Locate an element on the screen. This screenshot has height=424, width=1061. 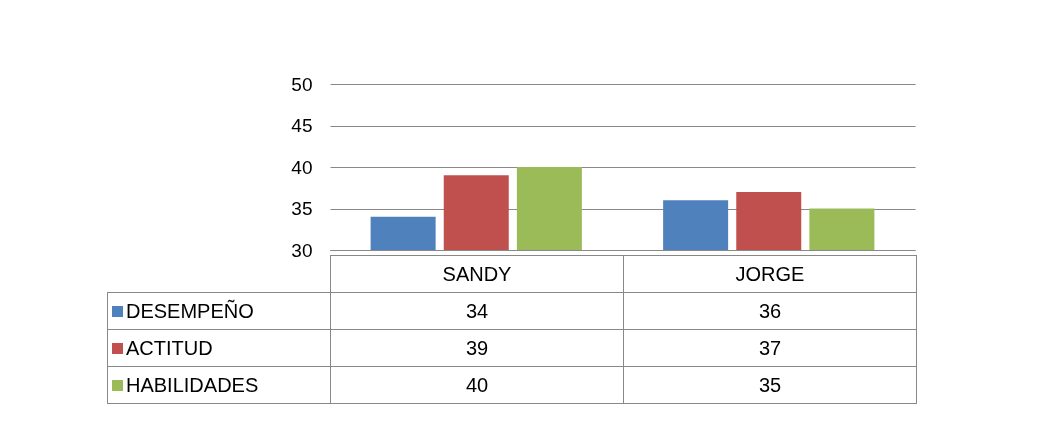
data-label: 40 is located at coordinates (477, 385).